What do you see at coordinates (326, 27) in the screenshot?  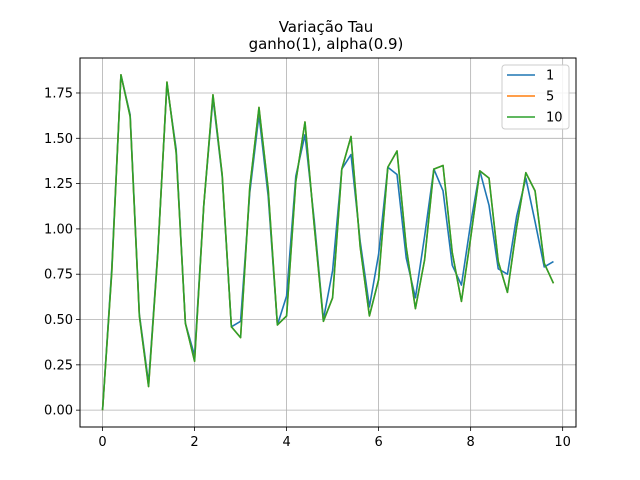 I see `chart-title: Variação Tau` at bounding box center [326, 27].